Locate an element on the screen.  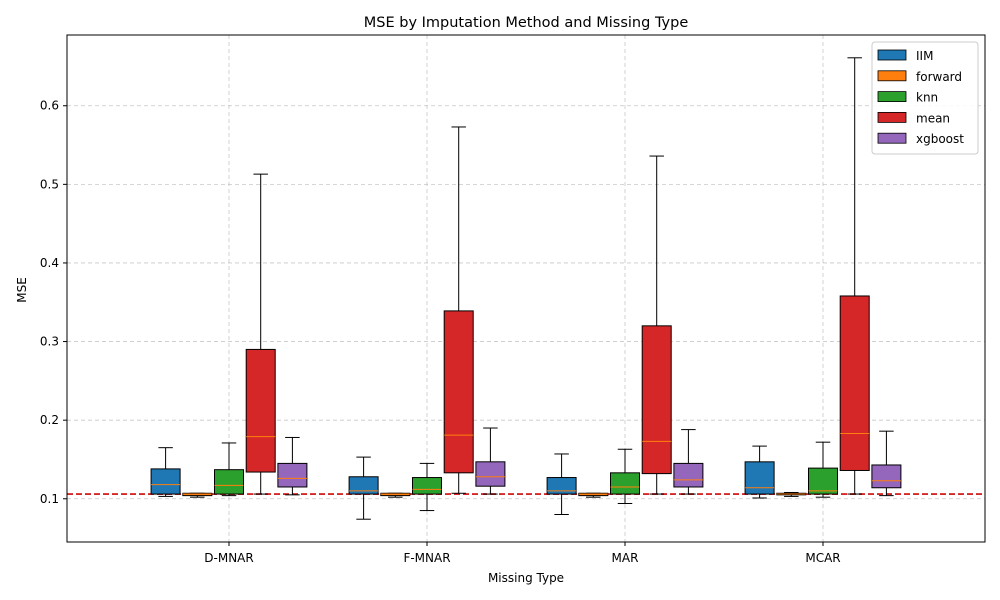
x-axis: D-MNAR F-MNAR MAR MCAR is located at coordinates (522, 553).